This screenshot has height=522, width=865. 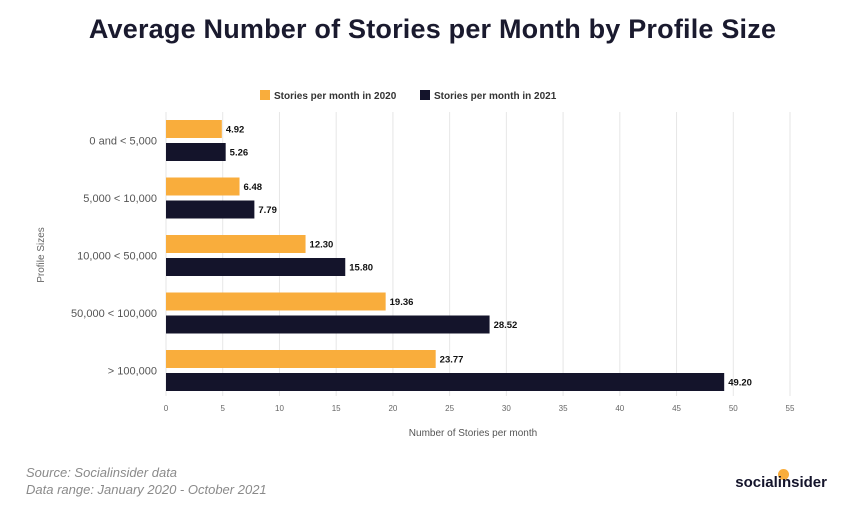 I want to click on bar-value-label: 12.30, so click(x=322, y=245).